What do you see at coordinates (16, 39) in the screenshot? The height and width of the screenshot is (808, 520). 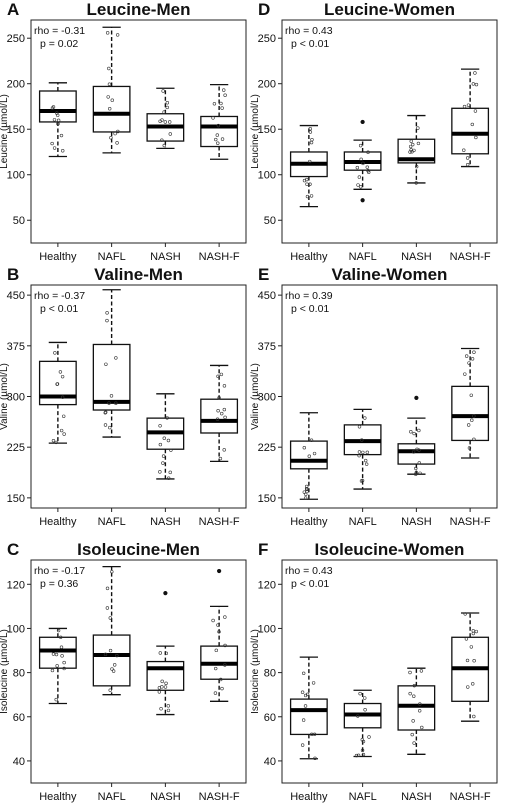 I see `y-tick-label: 250` at bounding box center [16, 39].